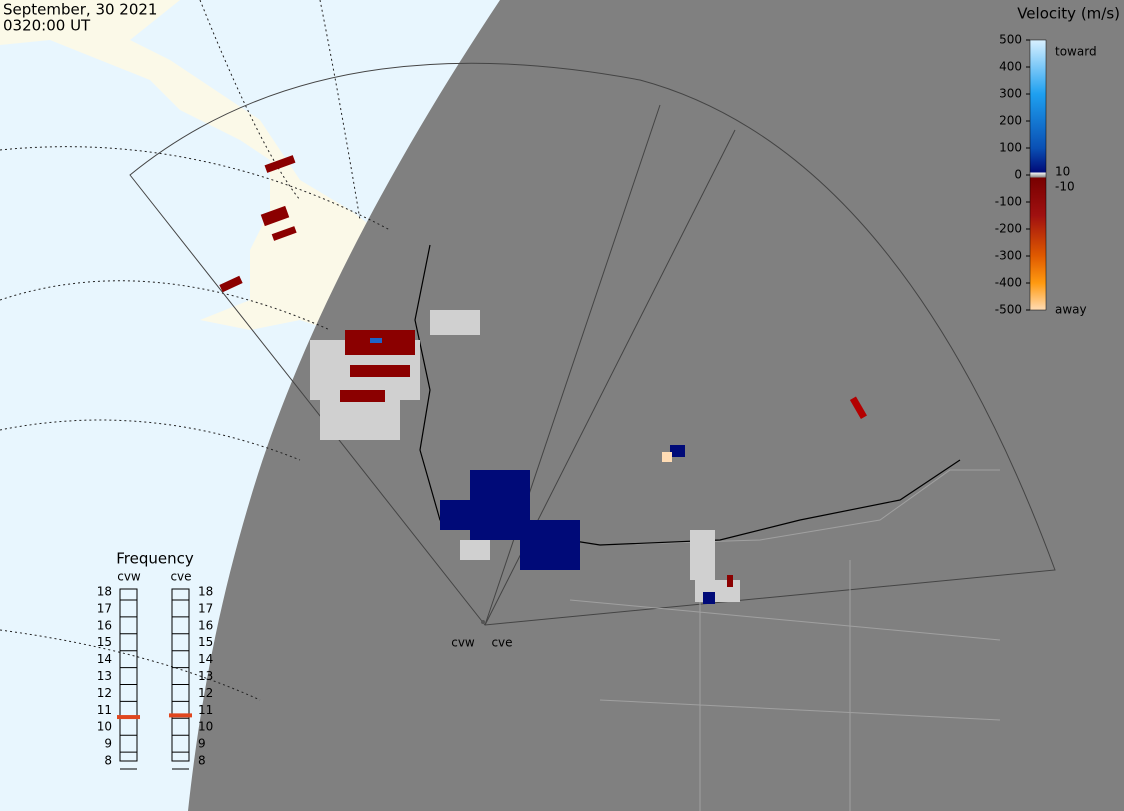 The height and width of the screenshot is (811, 1124). What do you see at coordinates (1008, 310) in the screenshot?
I see `velocity-tick-label: -500` at bounding box center [1008, 310].